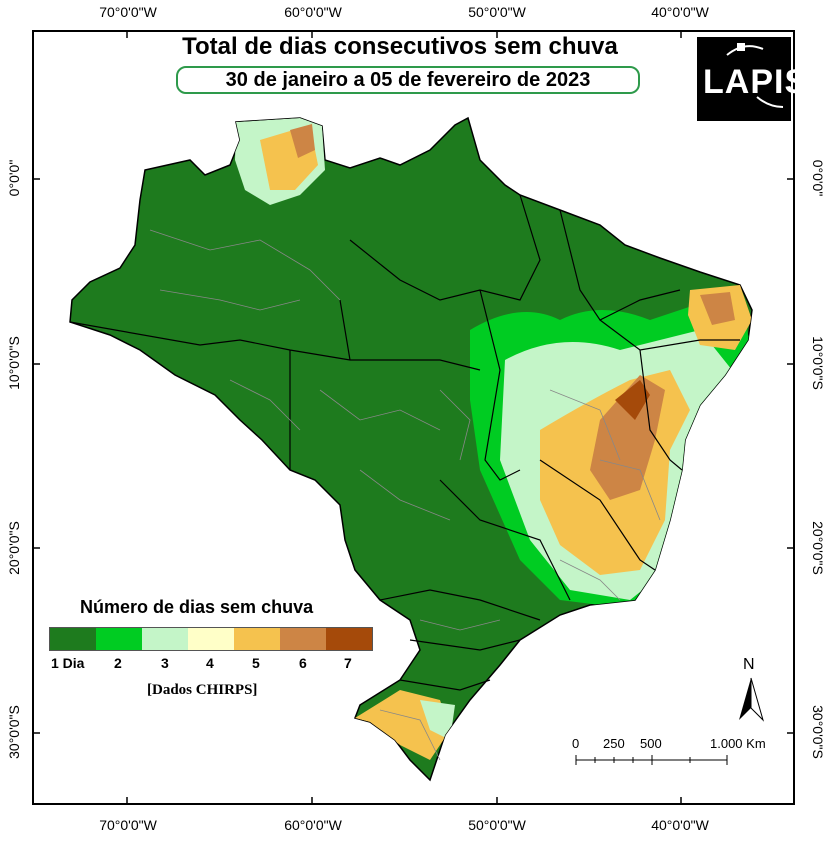 The height and width of the screenshot is (845, 838). What do you see at coordinates (400, 46) in the screenshot?
I see `map-title: Total de dias consecutivos sem chuva` at bounding box center [400, 46].